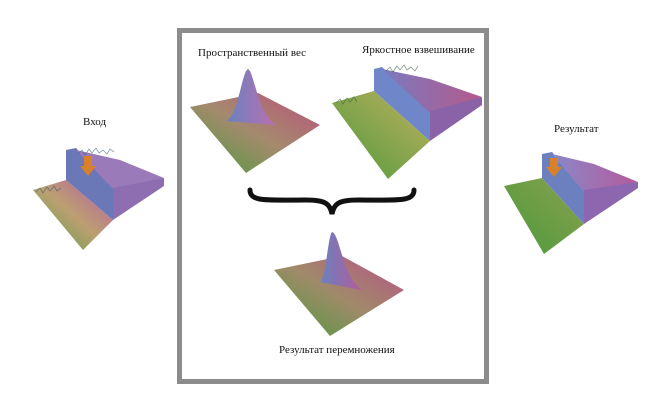 The width and height of the screenshot is (652, 400). What do you see at coordinates (418, 50) in the screenshot?
I see `brightness-weight-label: Яркостное взвешивание` at bounding box center [418, 50].